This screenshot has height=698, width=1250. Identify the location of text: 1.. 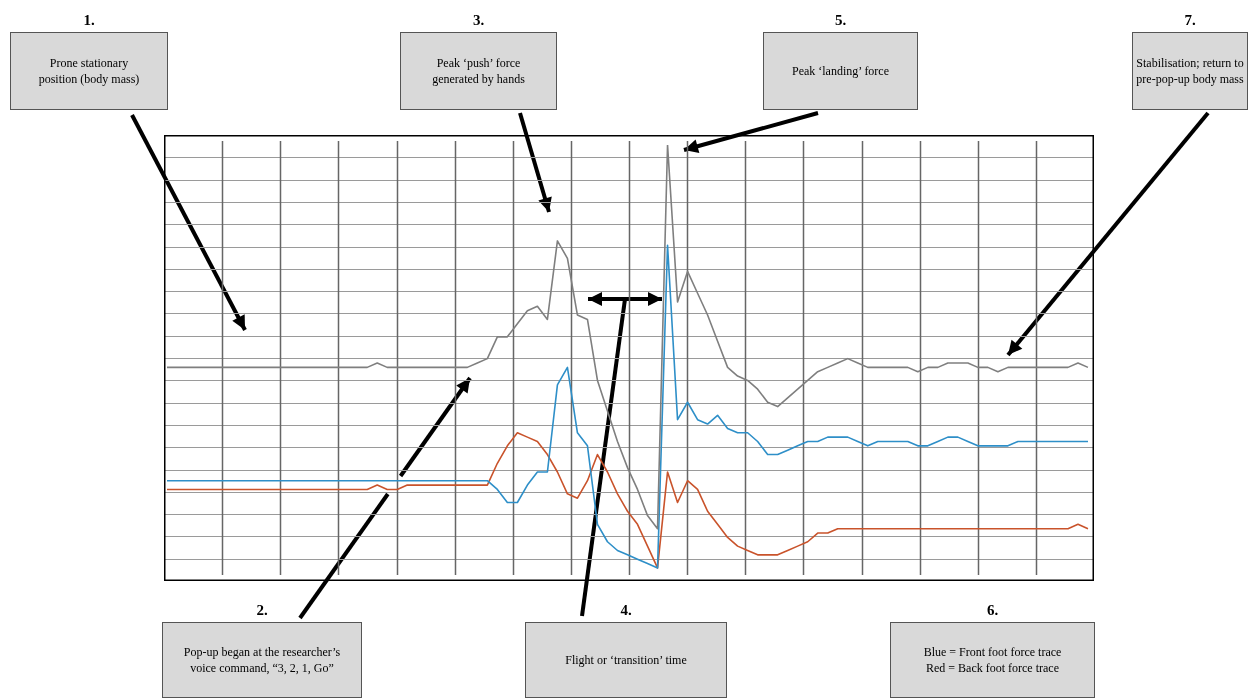
(89, 20).